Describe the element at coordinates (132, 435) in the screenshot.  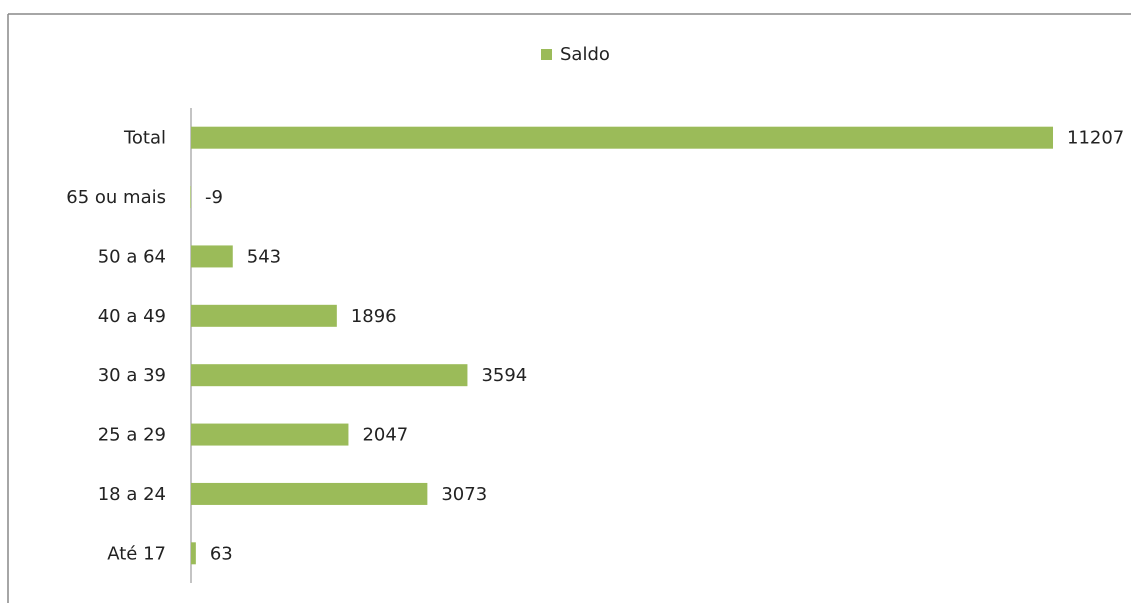
I see `y-tick-label: 25 a 29` at that location.